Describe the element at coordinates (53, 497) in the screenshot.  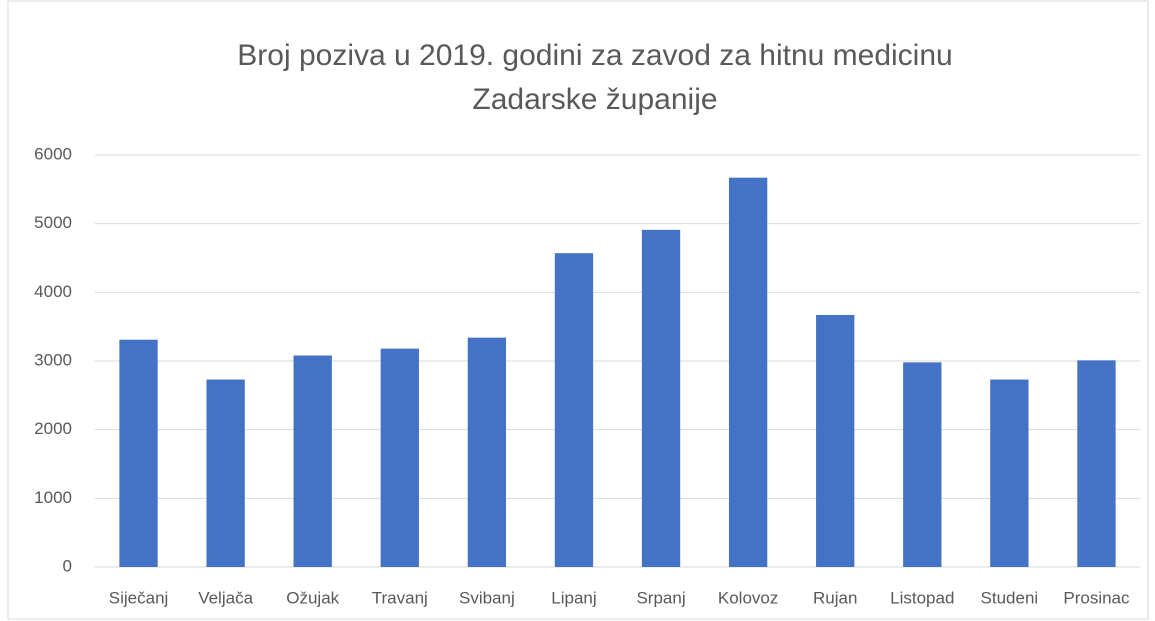
I see `y-tick-label: 1000` at that location.